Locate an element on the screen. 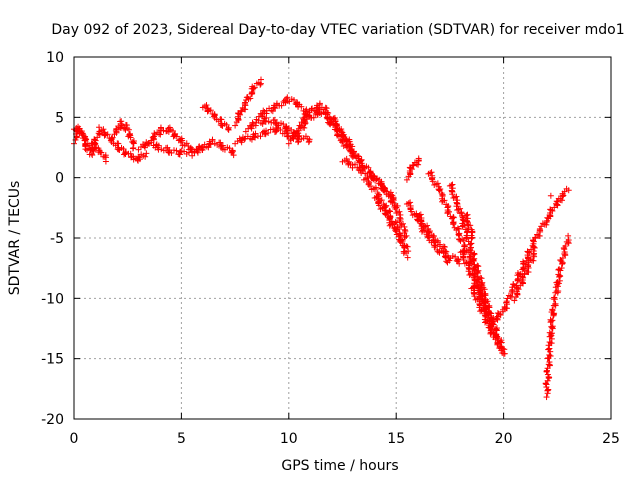 This screenshot has height=480, width=640. x-tick-label: 20 is located at coordinates (504, 439).